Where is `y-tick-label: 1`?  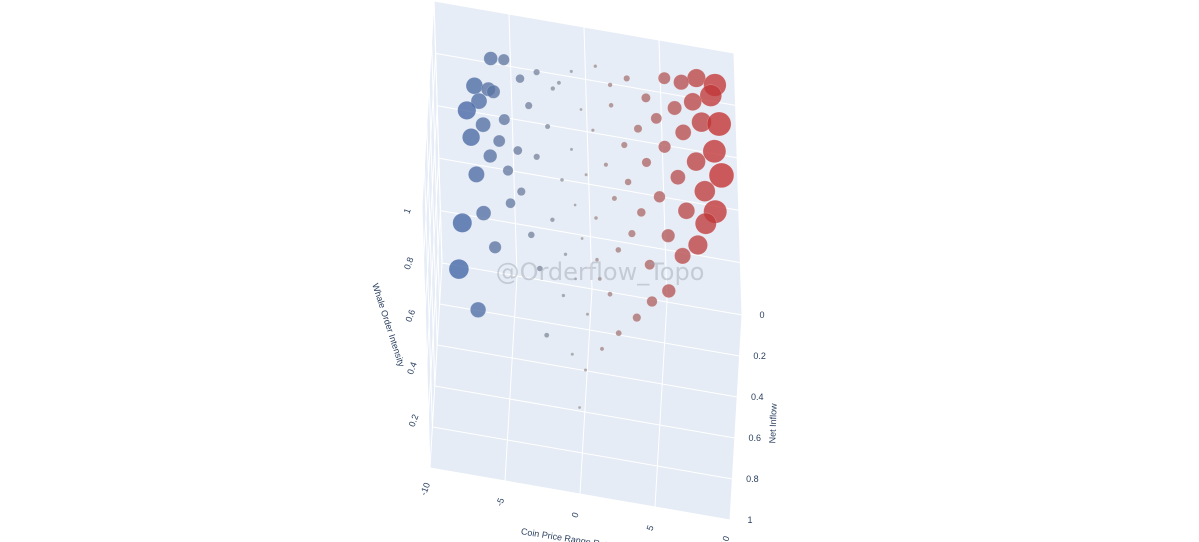
y-tick-label: 1 is located at coordinates (749, 520).